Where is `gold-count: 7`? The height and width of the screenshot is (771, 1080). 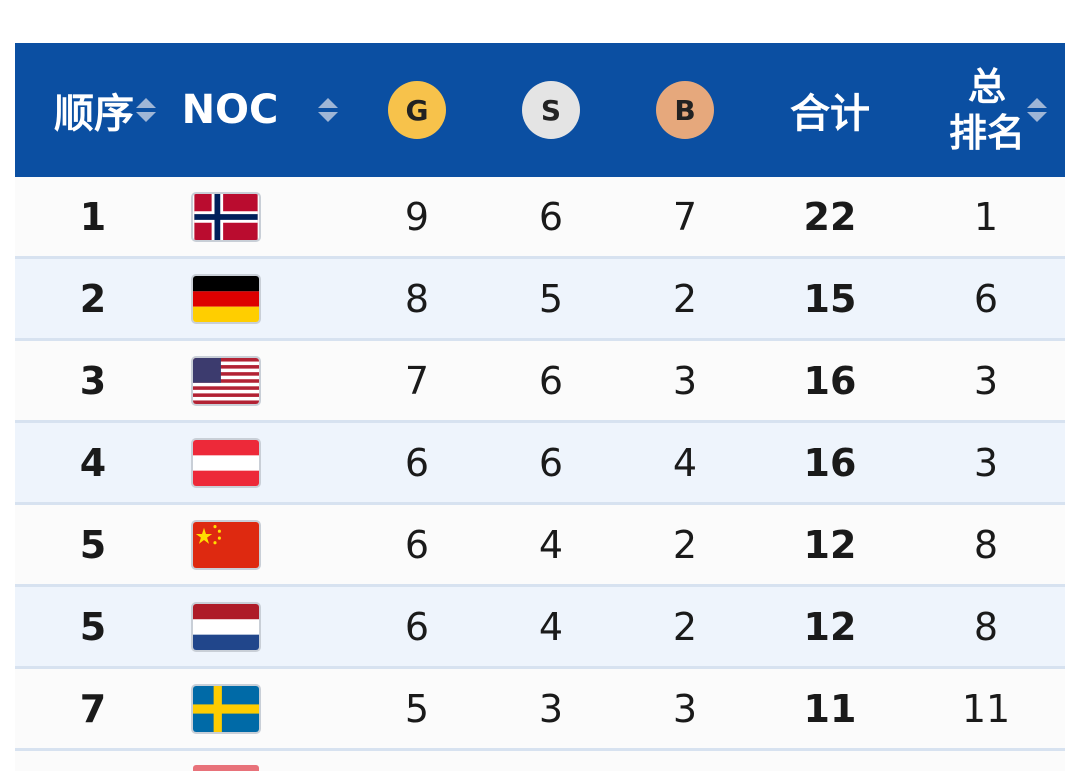
gold-count: 7 is located at coordinates (417, 380).